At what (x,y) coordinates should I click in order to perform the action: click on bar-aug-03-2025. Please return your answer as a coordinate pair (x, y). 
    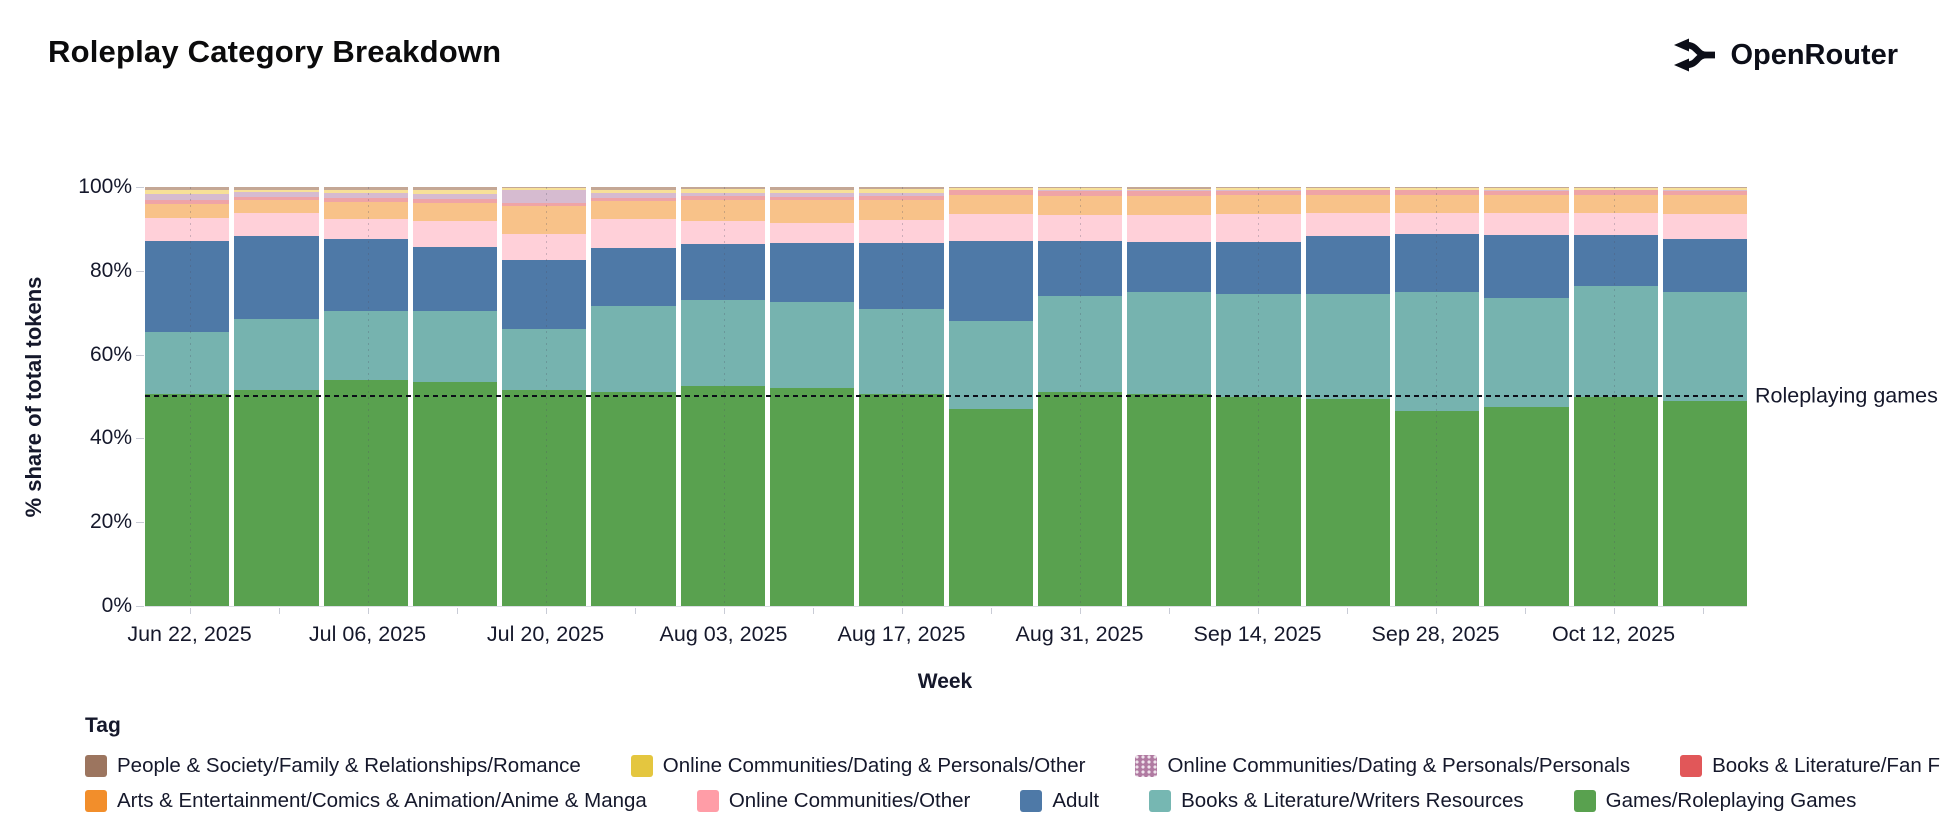
    Looking at the image, I should click on (723, 396).